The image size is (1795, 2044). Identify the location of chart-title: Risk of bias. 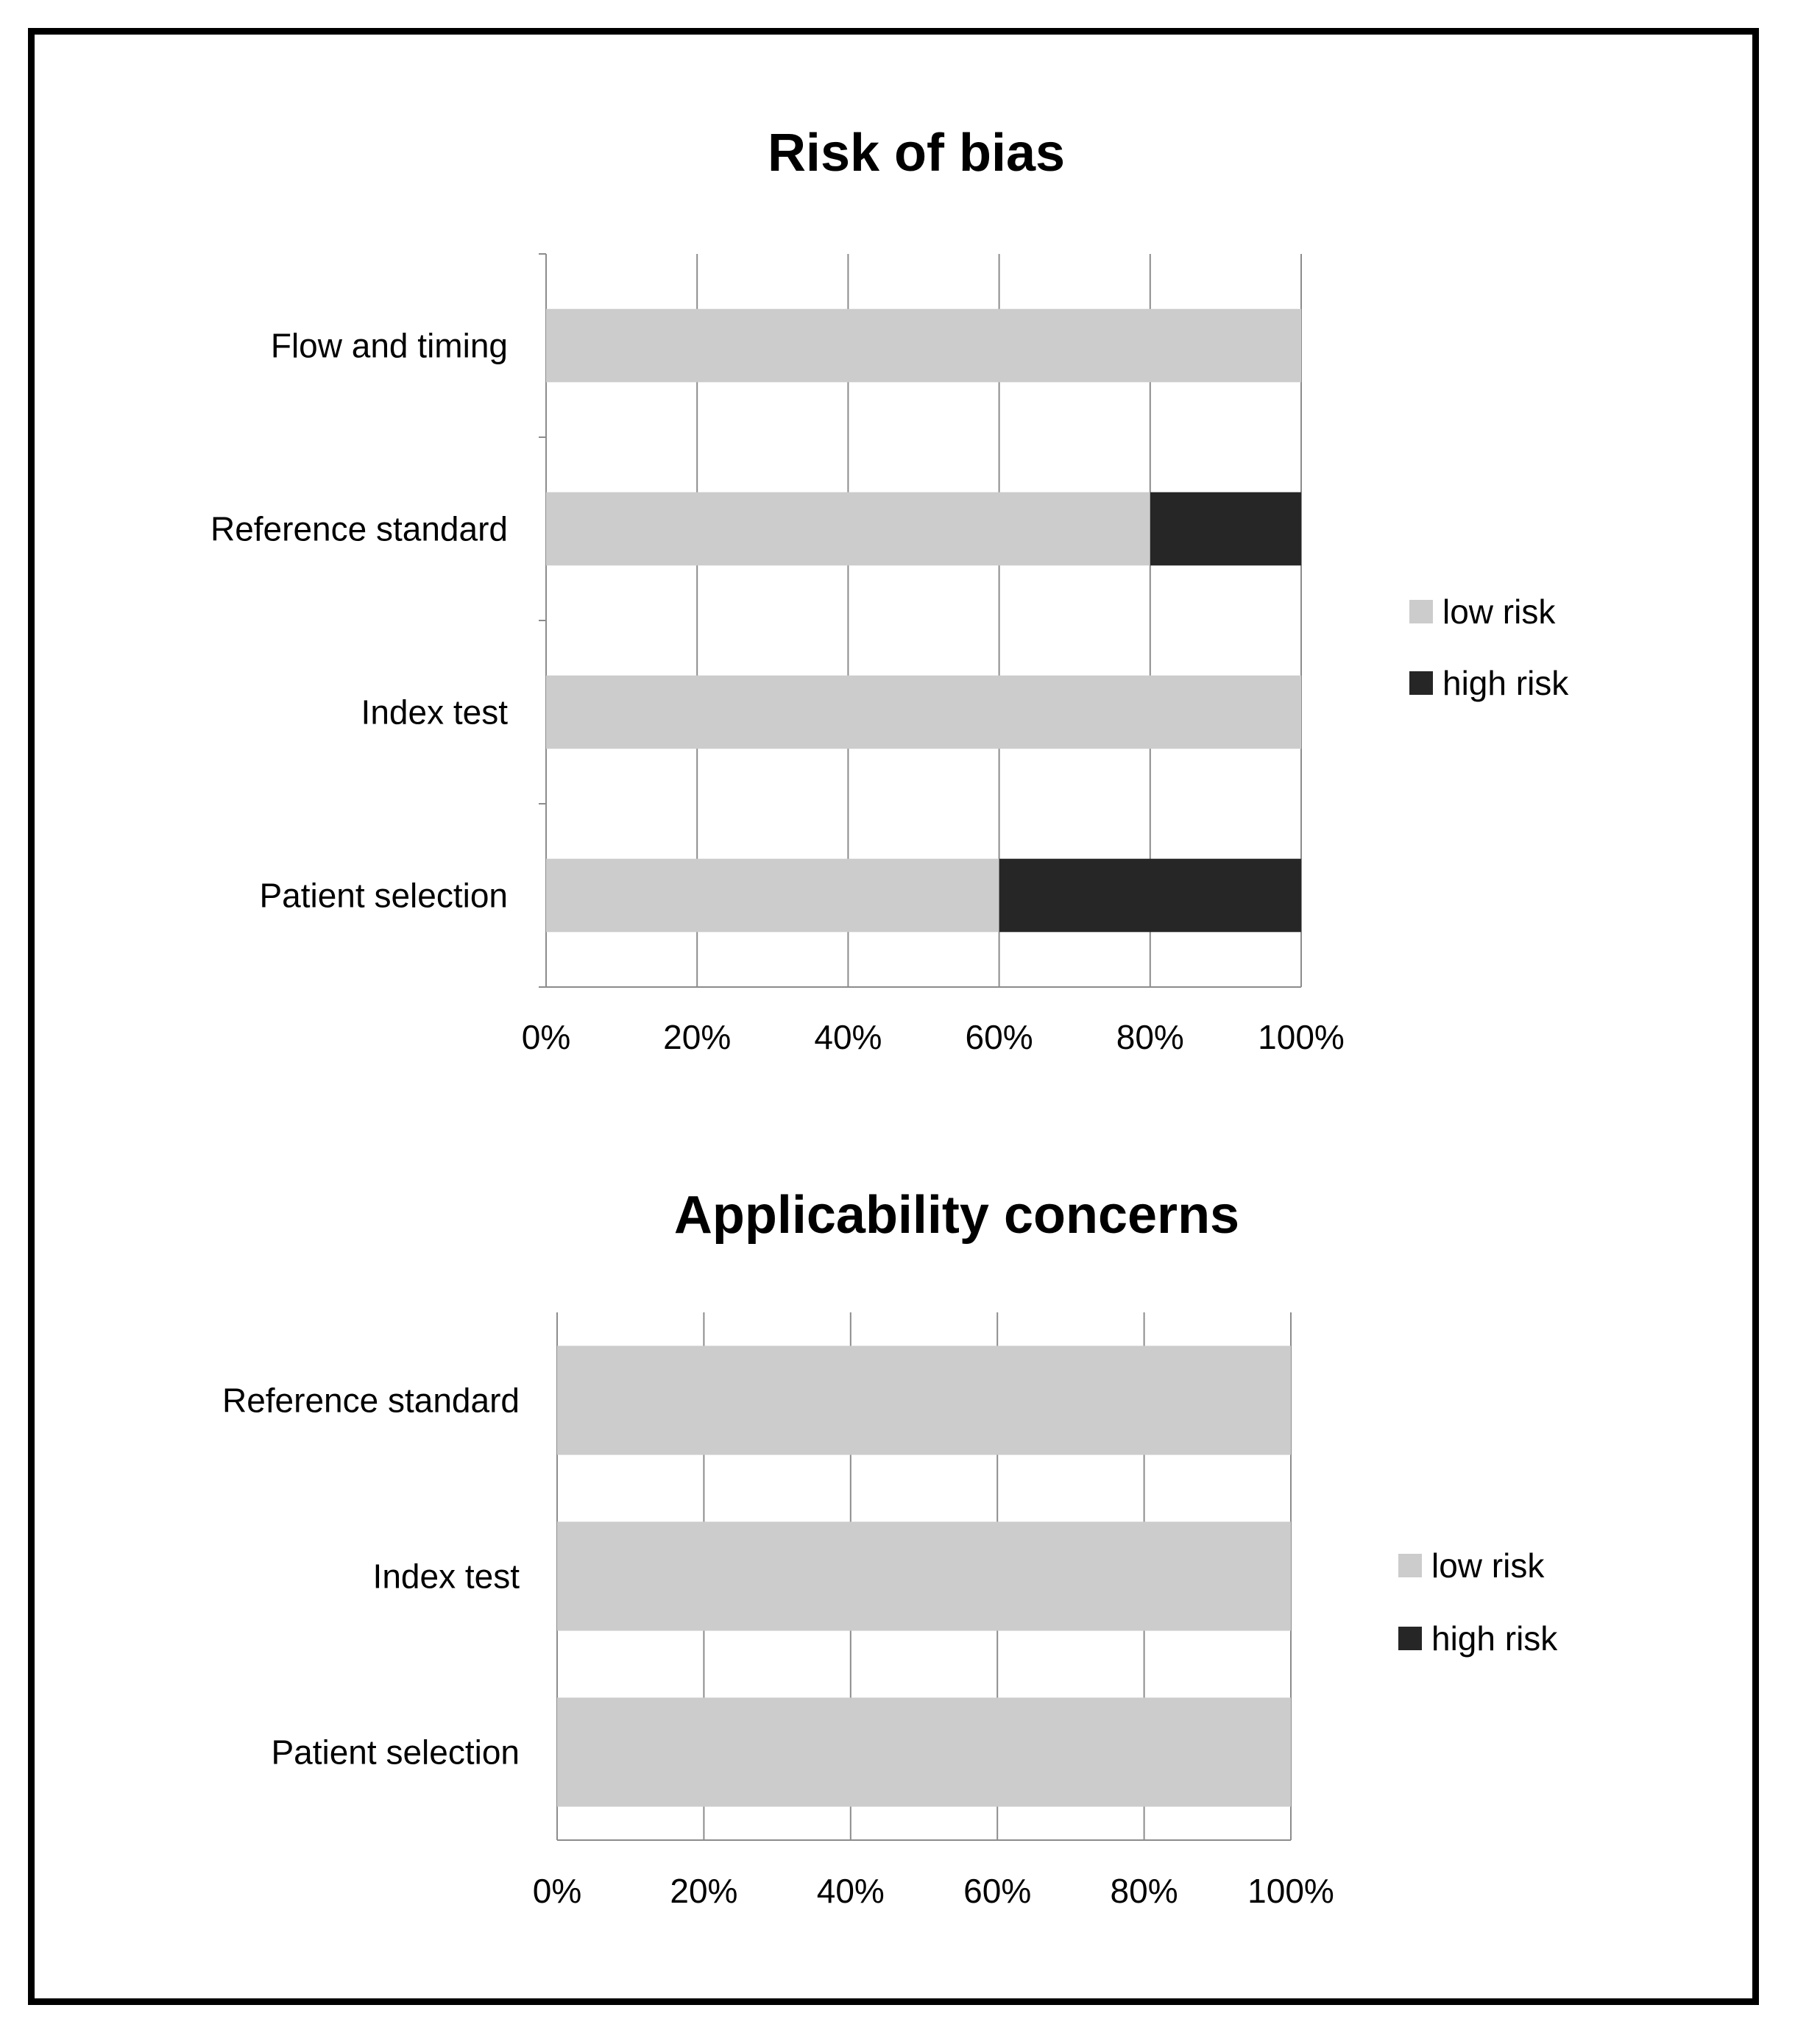
(917, 153).